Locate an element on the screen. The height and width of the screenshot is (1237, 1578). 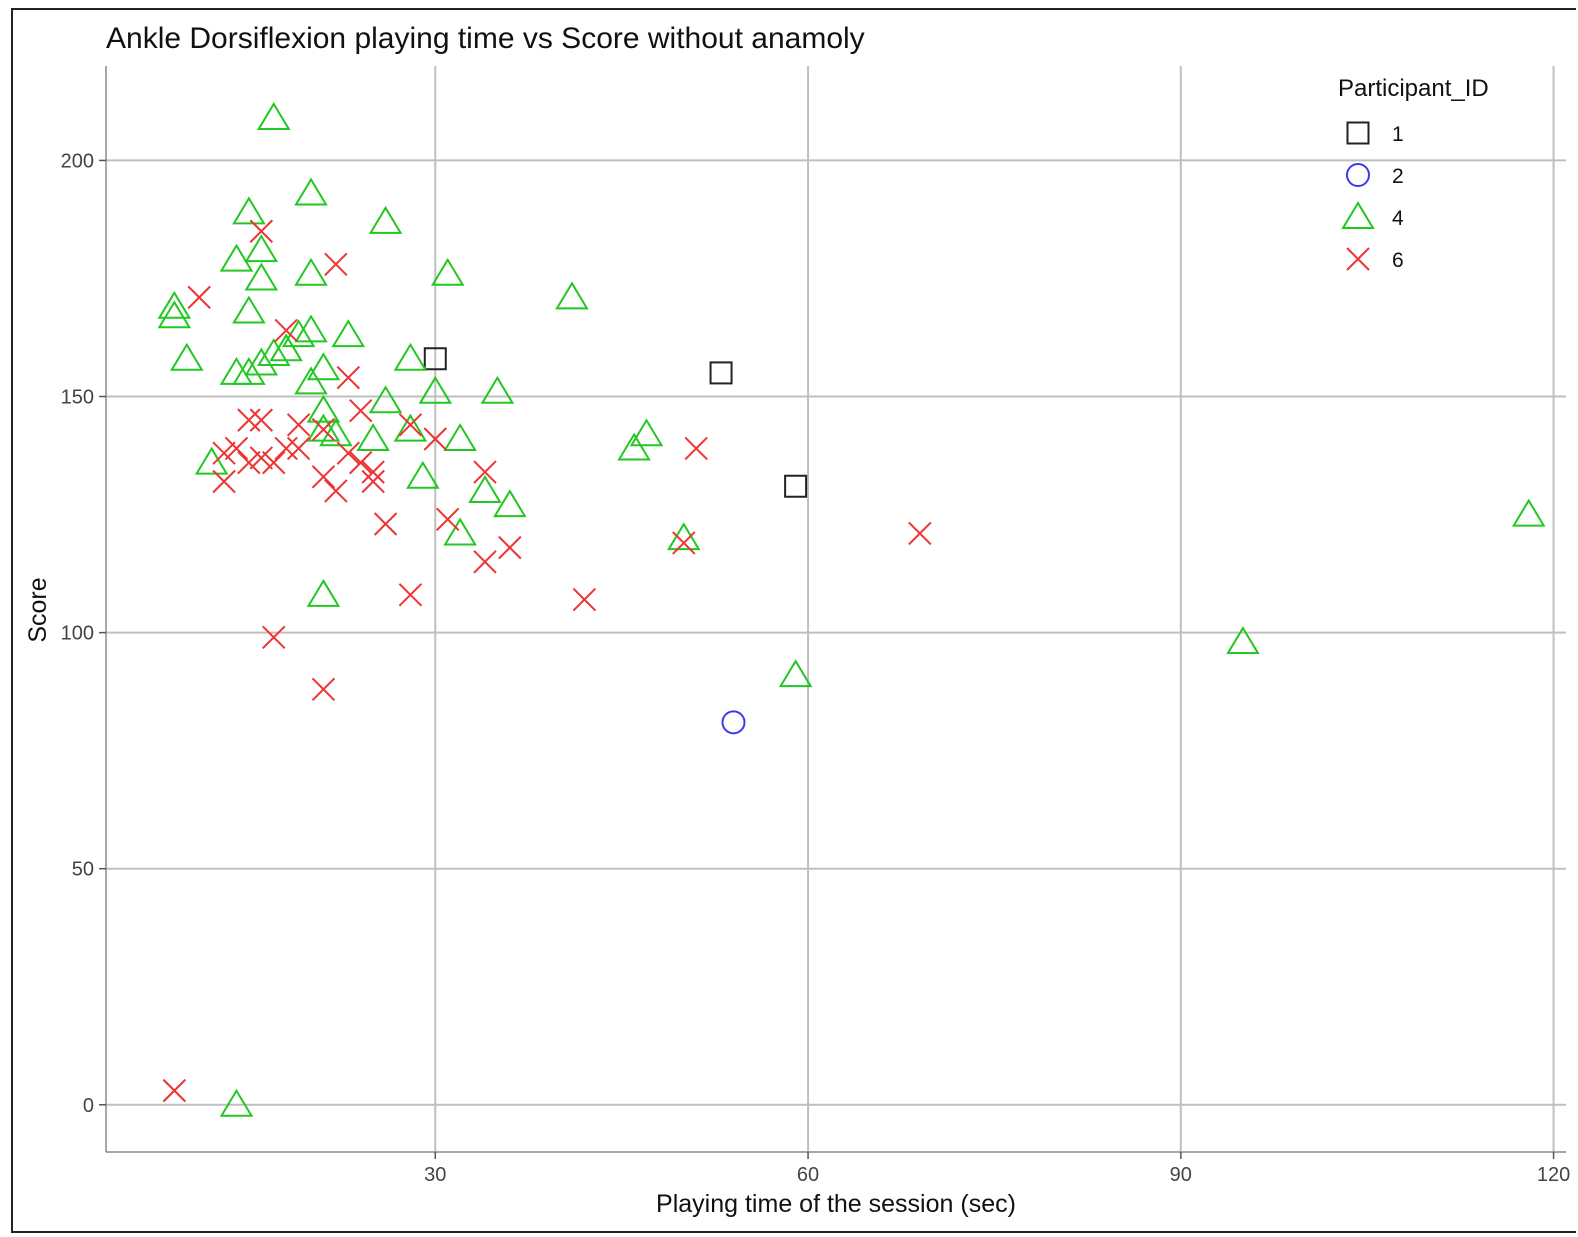
y-axis-label: Score is located at coordinates (38, 609).